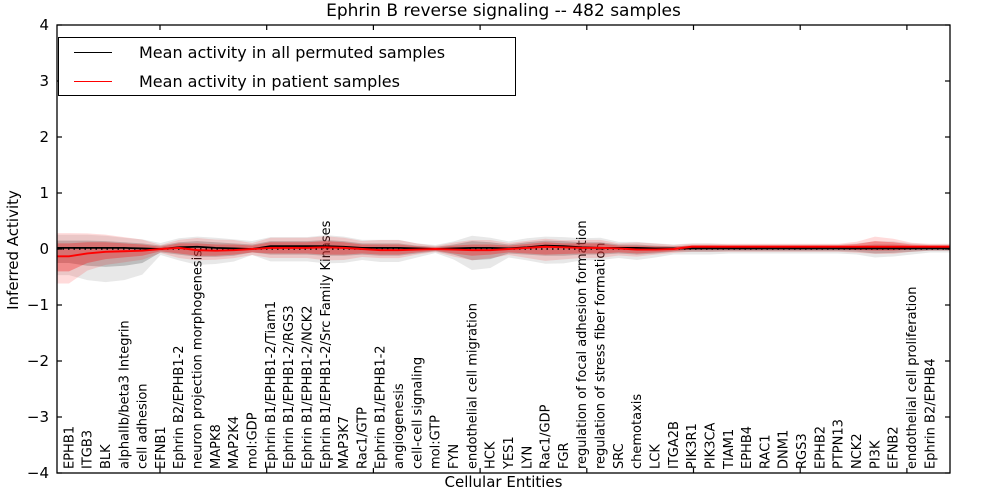 This screenshot has width=1000, height=500. I want to click on category-tick-label: ITGA2B, so click(674, 445).